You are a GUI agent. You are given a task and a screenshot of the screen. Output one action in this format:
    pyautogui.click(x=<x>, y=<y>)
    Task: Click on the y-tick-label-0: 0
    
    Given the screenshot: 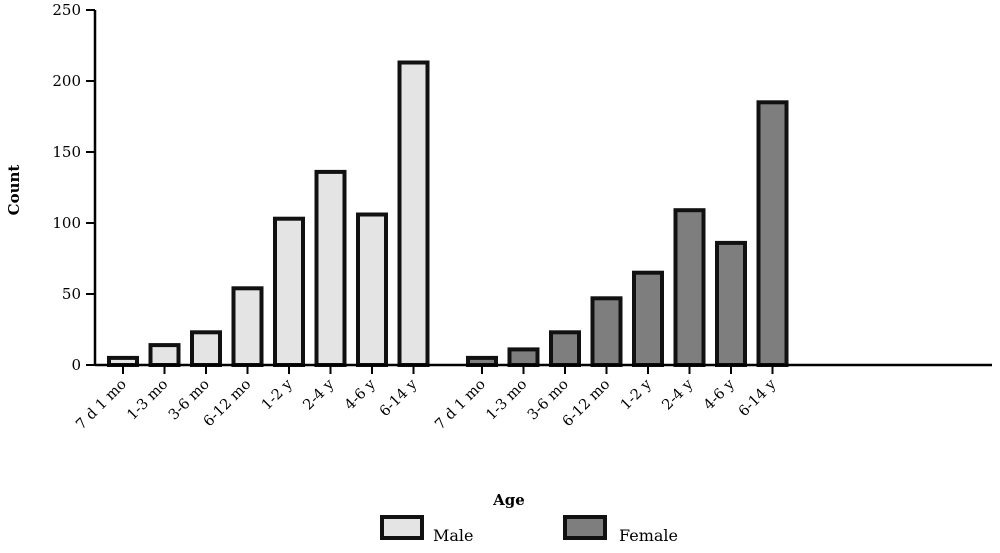 What is the action you would take?
    pyautogui.click(x=76, y=365)
    